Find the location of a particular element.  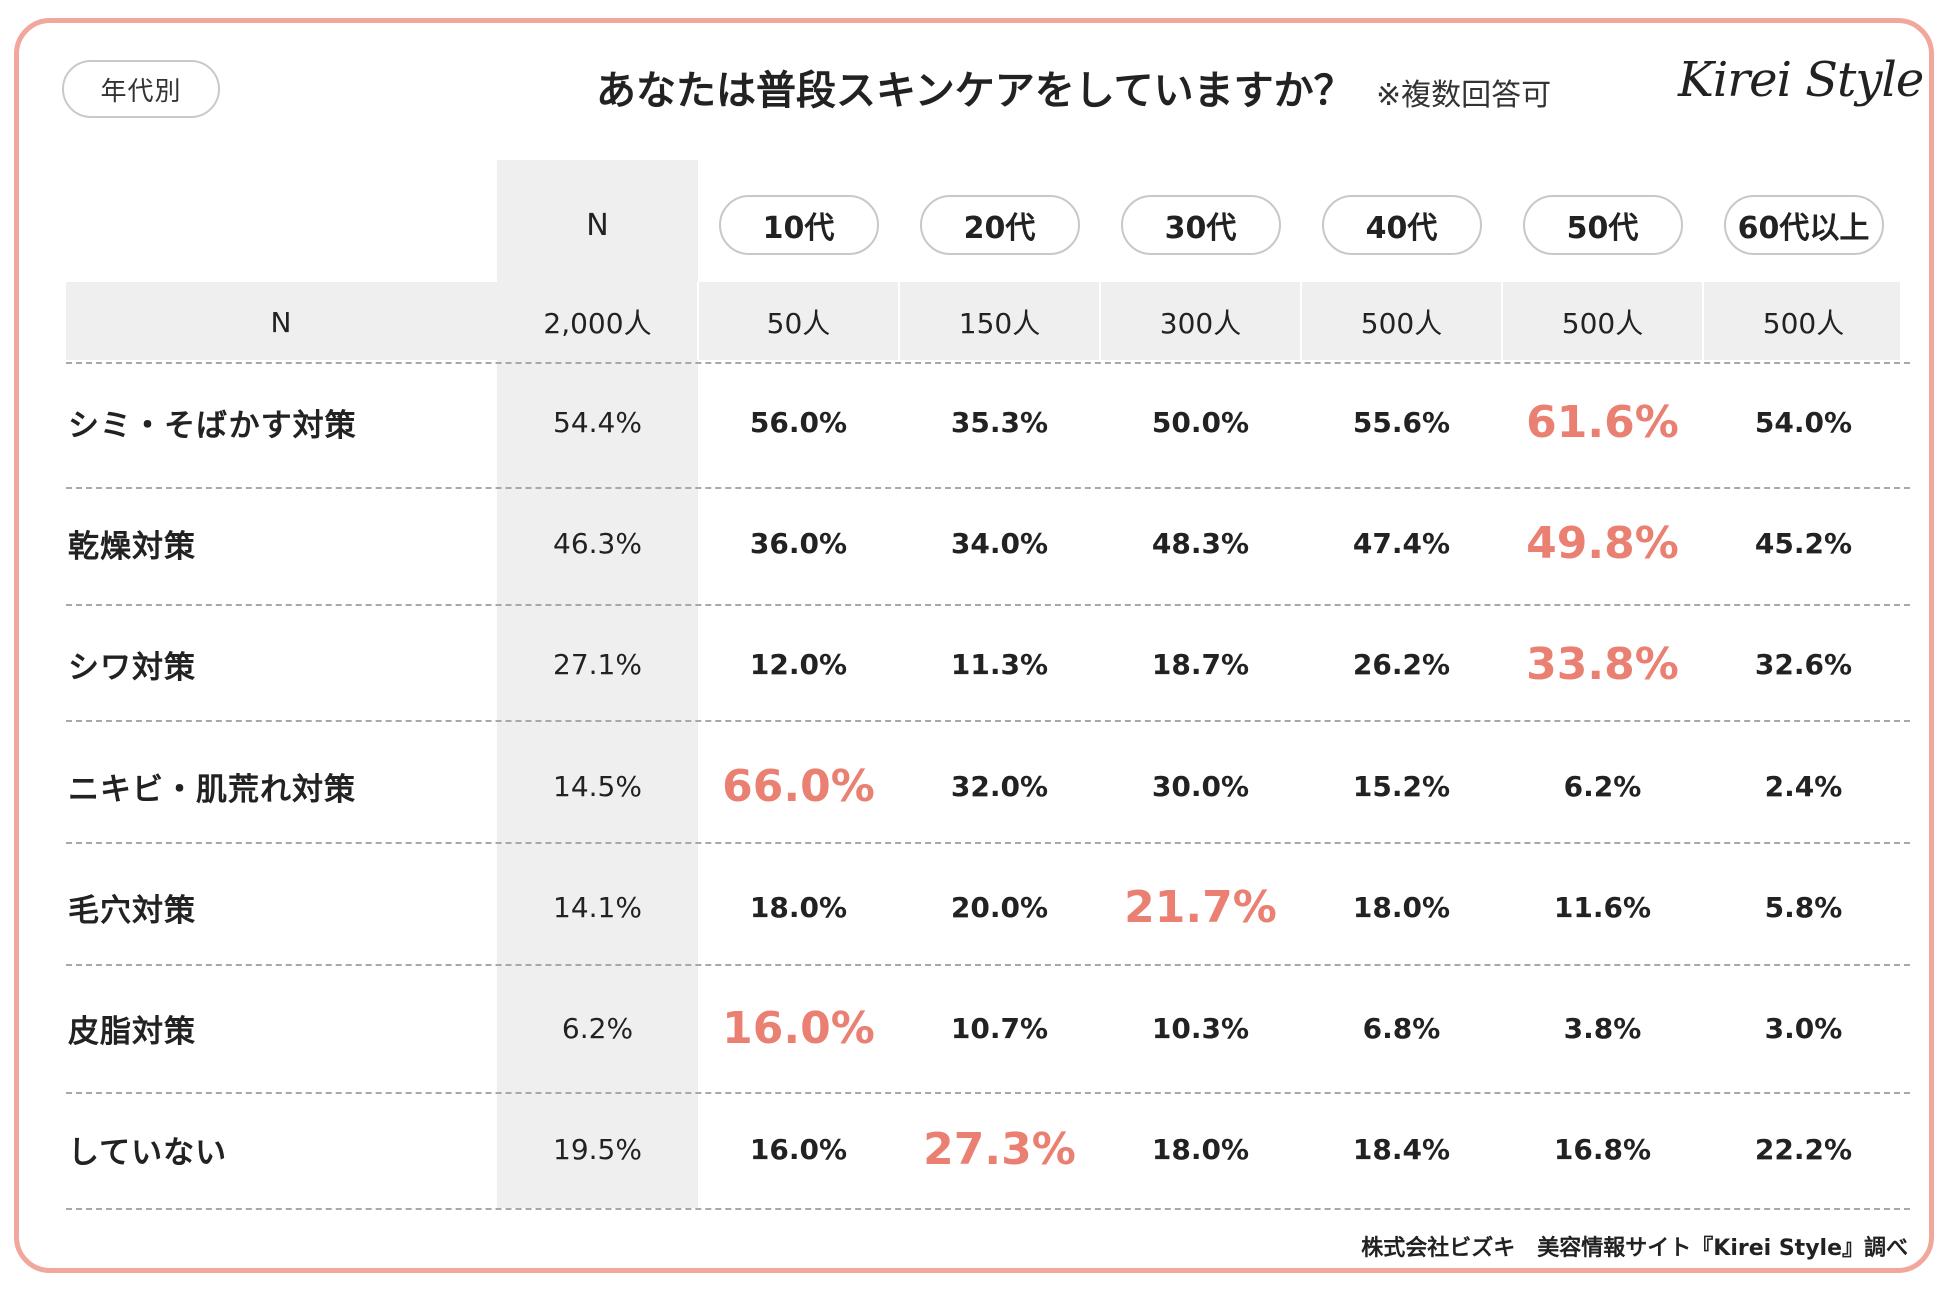

sample-size-band is located at coordinates (983, 321).